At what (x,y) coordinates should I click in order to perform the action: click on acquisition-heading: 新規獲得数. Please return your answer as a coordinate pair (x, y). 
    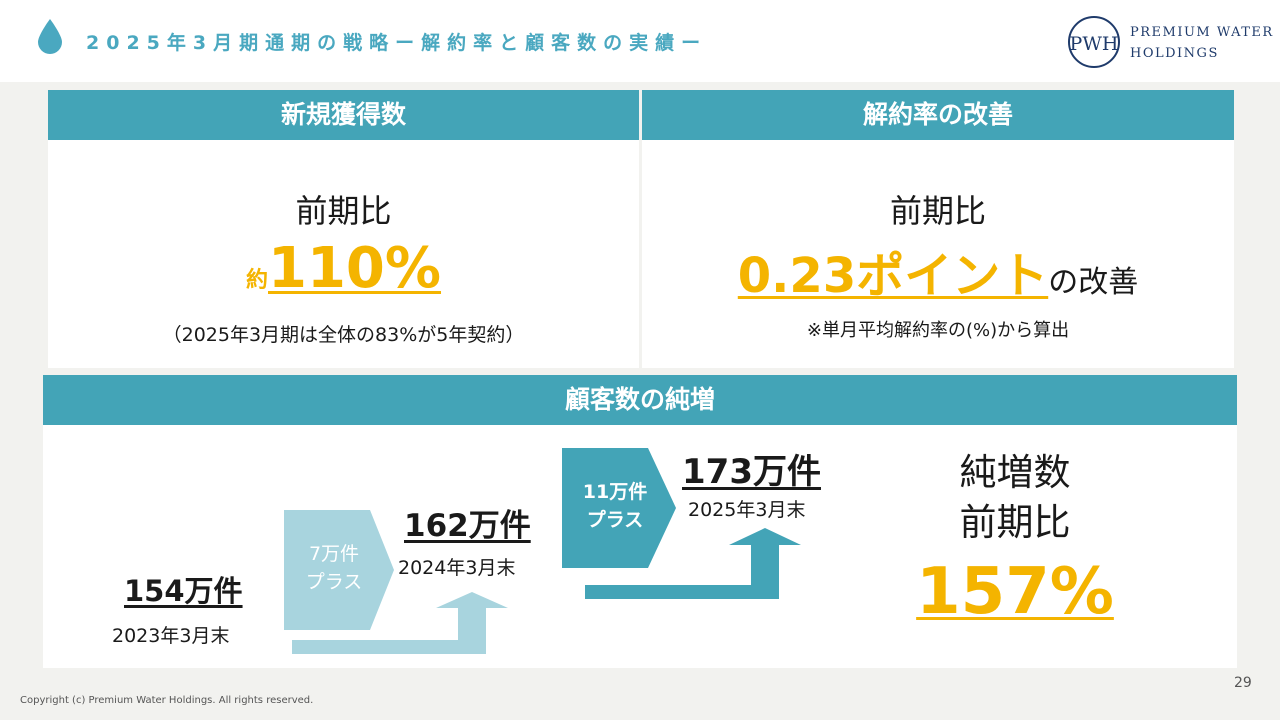
    Looking at the image, I should click on (343, 115).